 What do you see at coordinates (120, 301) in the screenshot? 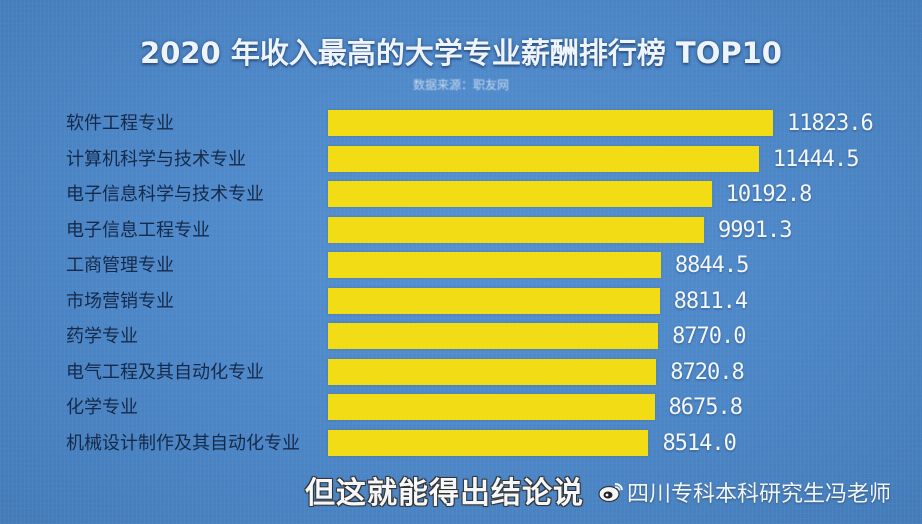
I see `category-label: 市场营销专业` at bounding box center [120, 301].